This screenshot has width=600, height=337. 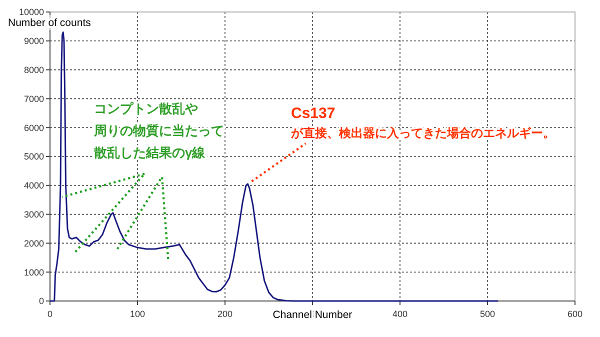 I want to click on x-tick-label: 600, so click(x=575, y=314).